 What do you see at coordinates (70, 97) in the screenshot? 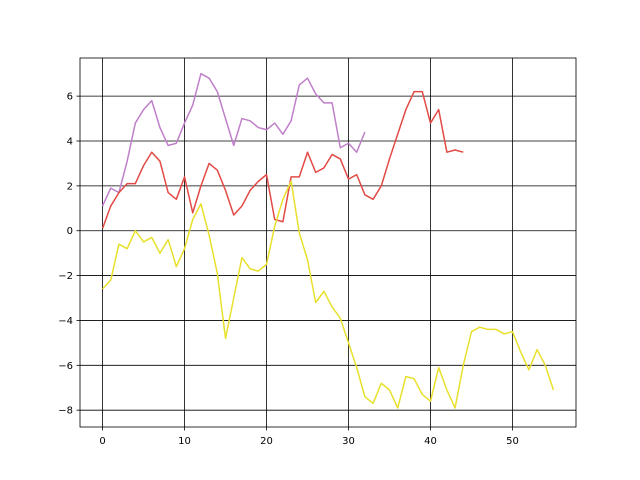
I see `y-tick-label: 6` at bounding box center [70, 97].